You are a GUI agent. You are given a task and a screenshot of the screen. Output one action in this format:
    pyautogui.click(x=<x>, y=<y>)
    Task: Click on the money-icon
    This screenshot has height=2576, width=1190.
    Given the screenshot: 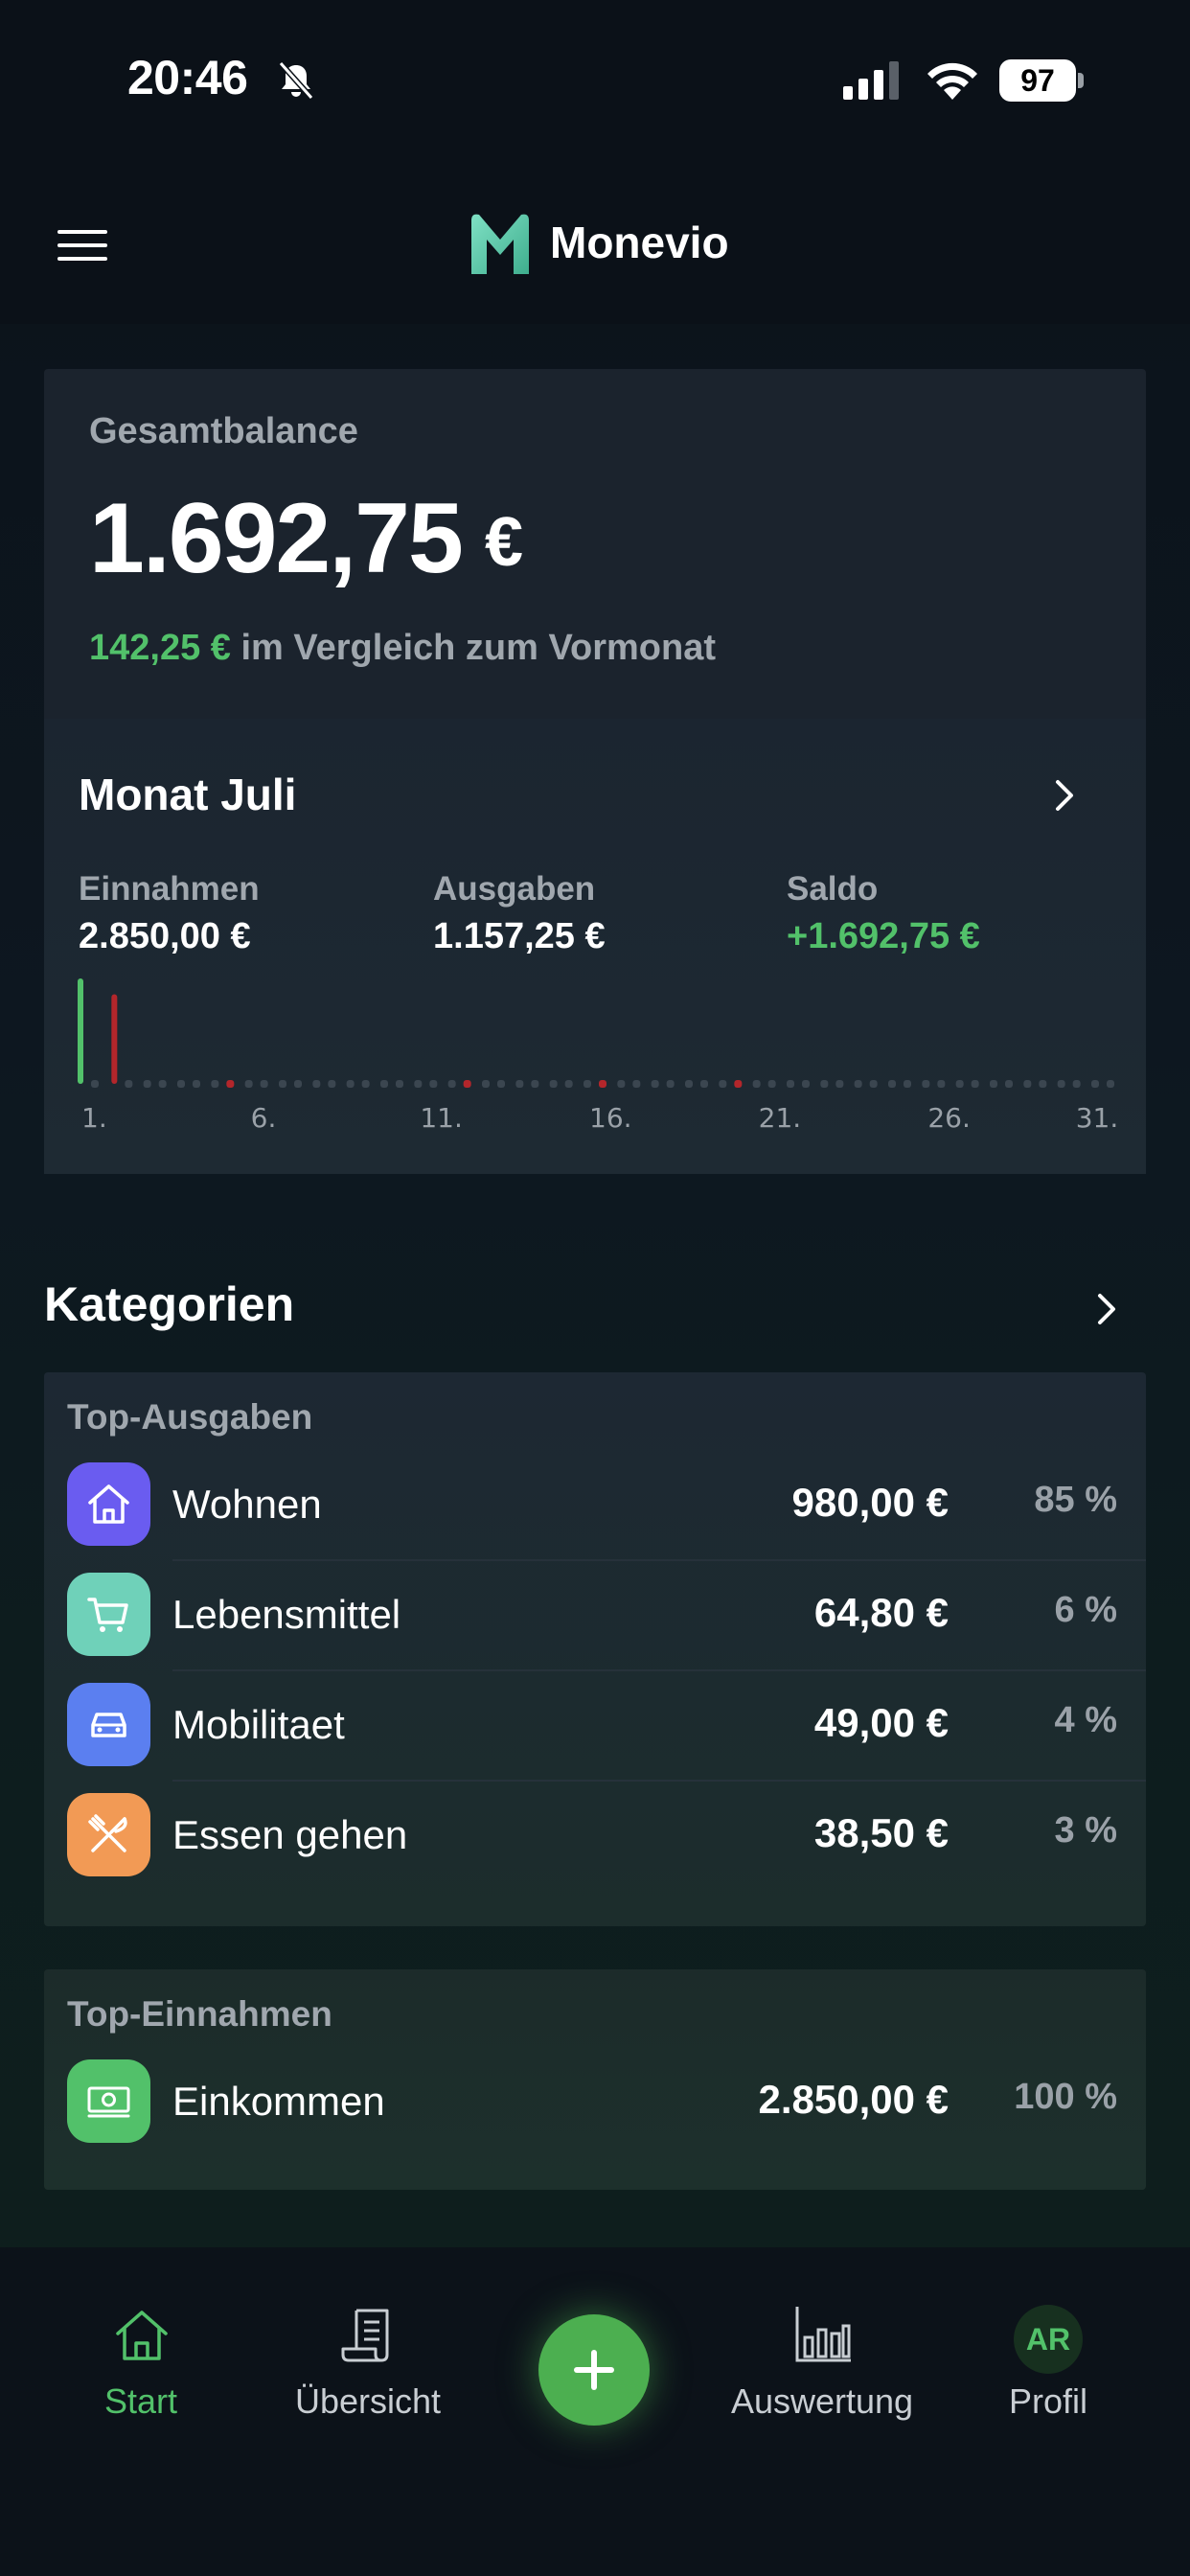 What is the action you would take?
    pyautogui.click(x=109, y=2102)
    